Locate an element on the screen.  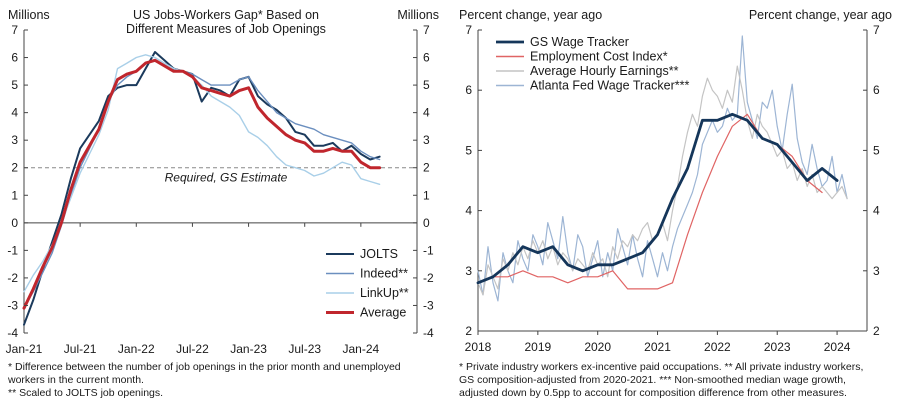
x-tick-label: Jan-21 is located at coordinates (24, 349).